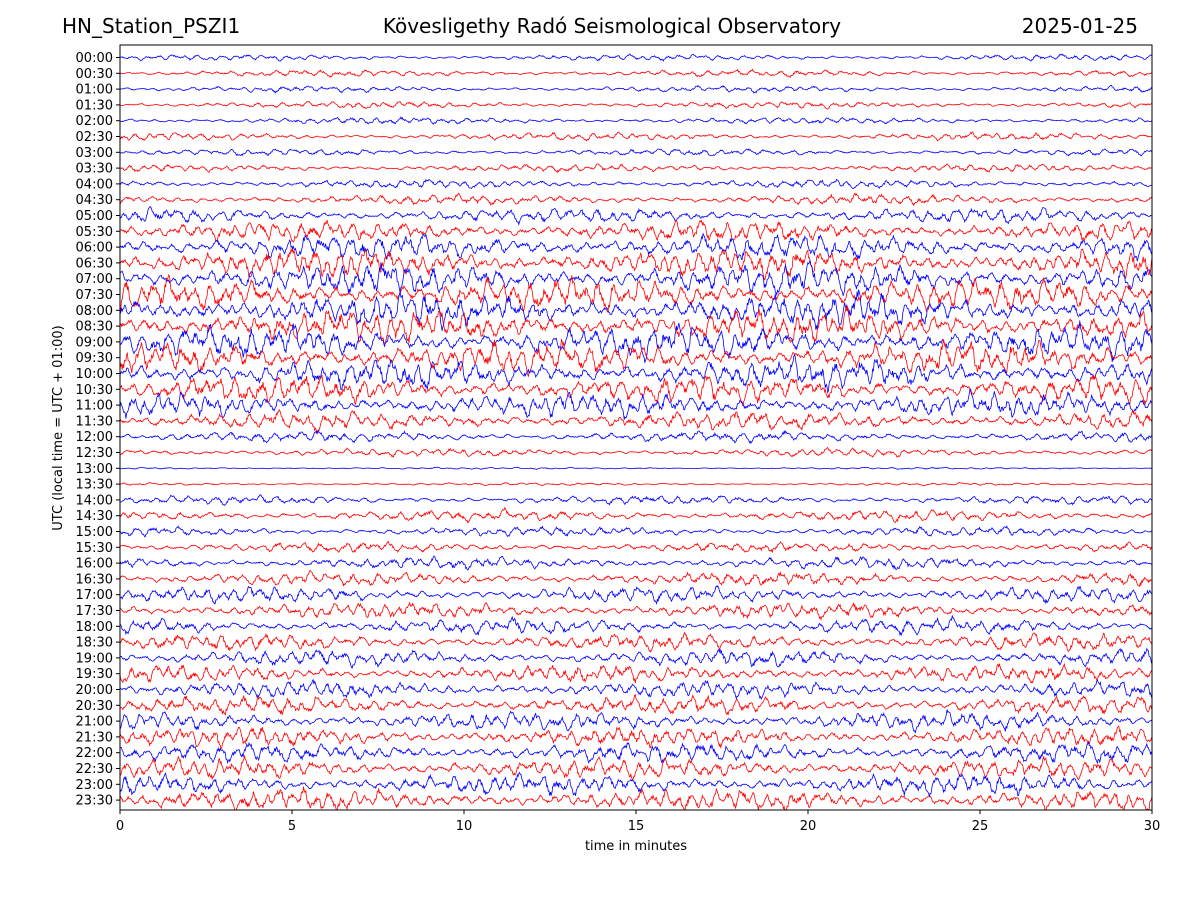 Image resolution: width=1200 pixels, height=900 pixels. I want to click on x-axis: 0 5 10 15 20 25 30, so click(638, 822).